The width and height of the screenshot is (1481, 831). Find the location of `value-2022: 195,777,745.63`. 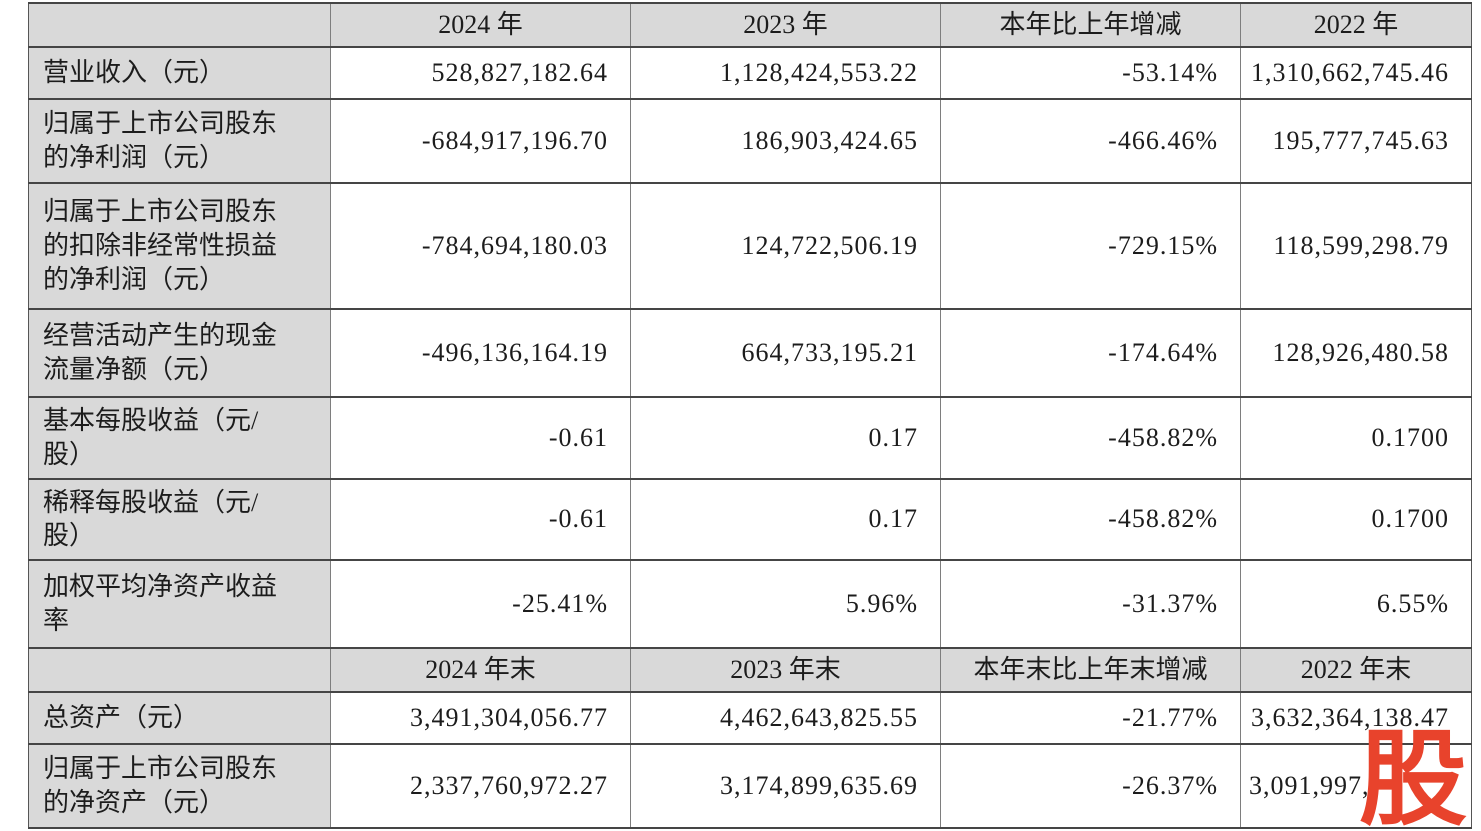

value-2022: 195,777,745.63 is located at coordinates (1356, 141).